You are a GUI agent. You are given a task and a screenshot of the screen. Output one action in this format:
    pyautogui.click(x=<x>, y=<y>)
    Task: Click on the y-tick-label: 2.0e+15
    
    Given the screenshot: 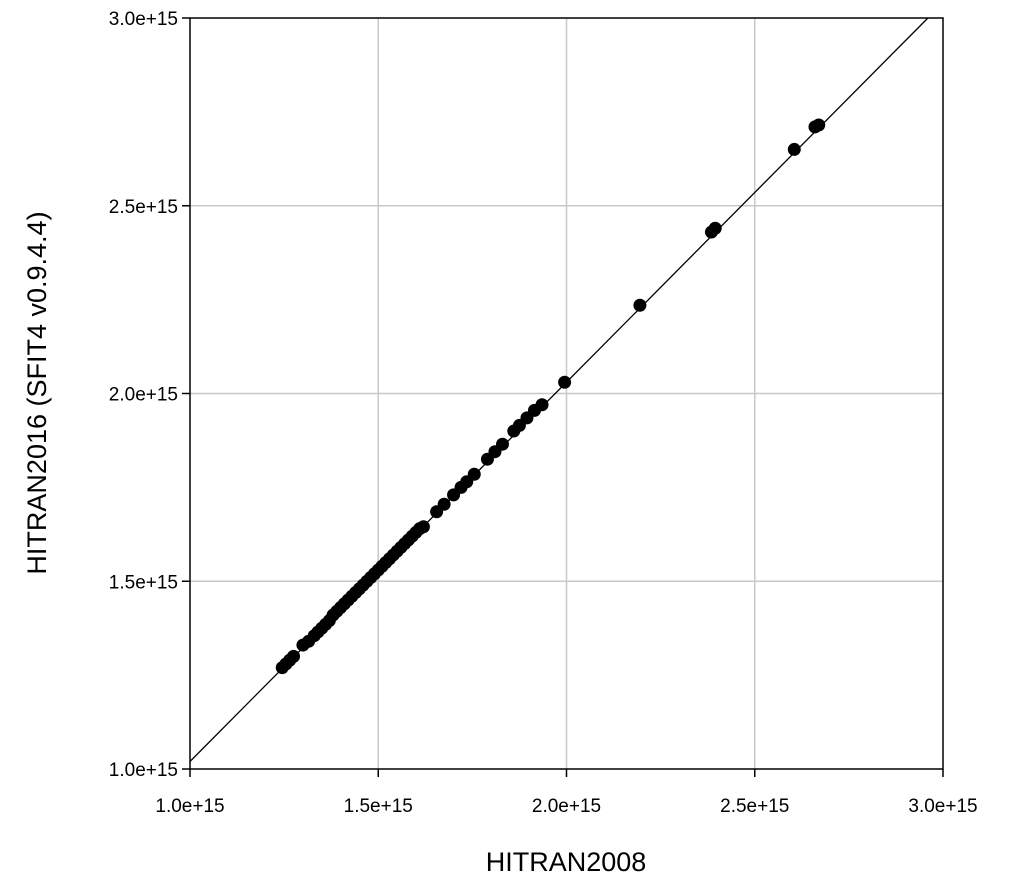 What is the action you would take?
    pyautogui.click(x=143, y=395)
    